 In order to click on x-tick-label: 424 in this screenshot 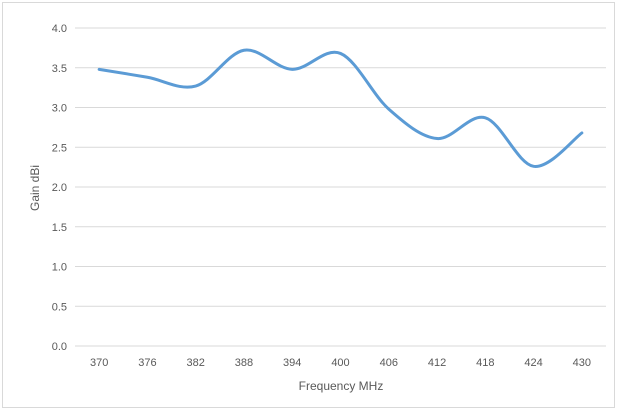, I will do `click(533, 363)`.